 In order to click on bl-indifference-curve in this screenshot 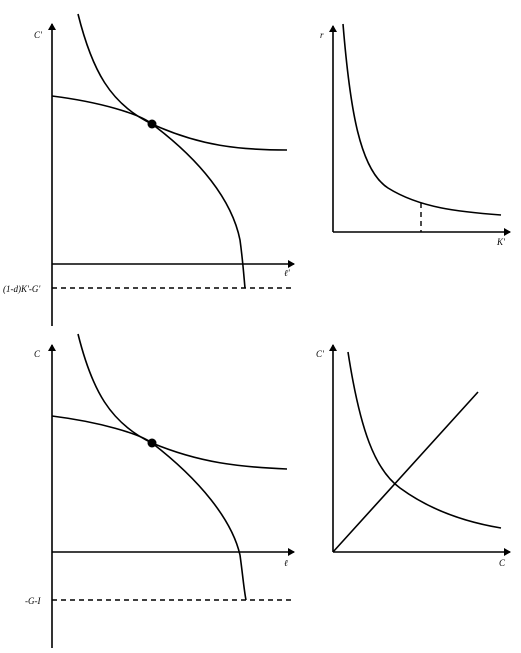, I will do `click(182, 401)`.